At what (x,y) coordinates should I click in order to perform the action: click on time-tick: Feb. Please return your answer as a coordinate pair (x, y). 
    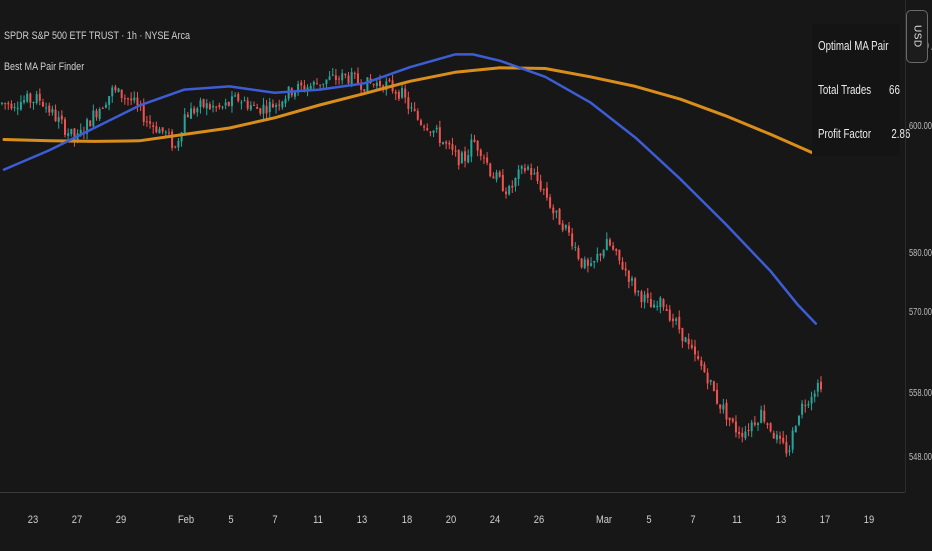
    Looking at the image, I should click on (186, 520).